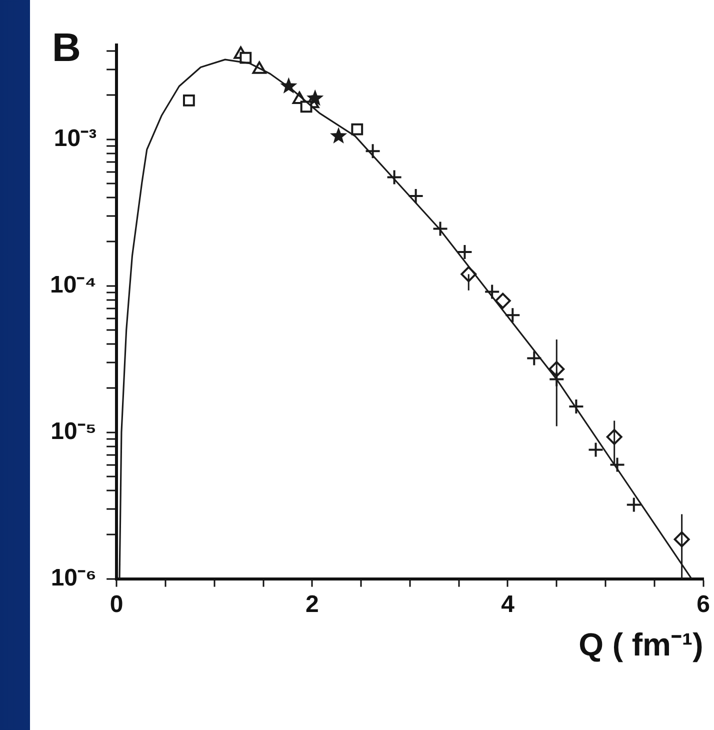 Image resolution: width=714 pixels, height=730 pixels. What do you see at coordinates (75, 138) in the screenshot?
I see `y-tick-label: 10⁻³` at bounding box center [75, 138].